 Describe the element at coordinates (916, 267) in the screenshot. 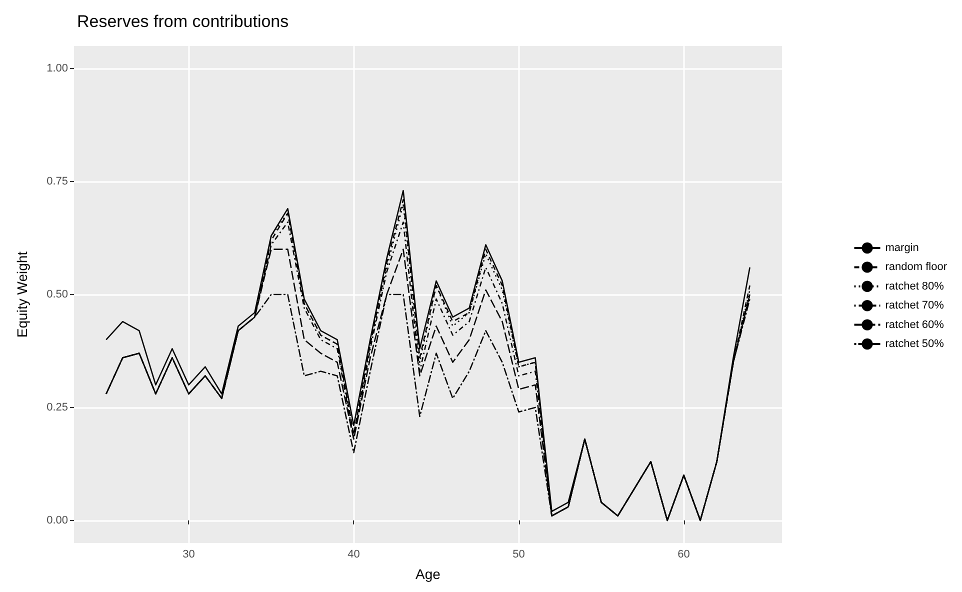

I see `legend-label: random floor` at that location.